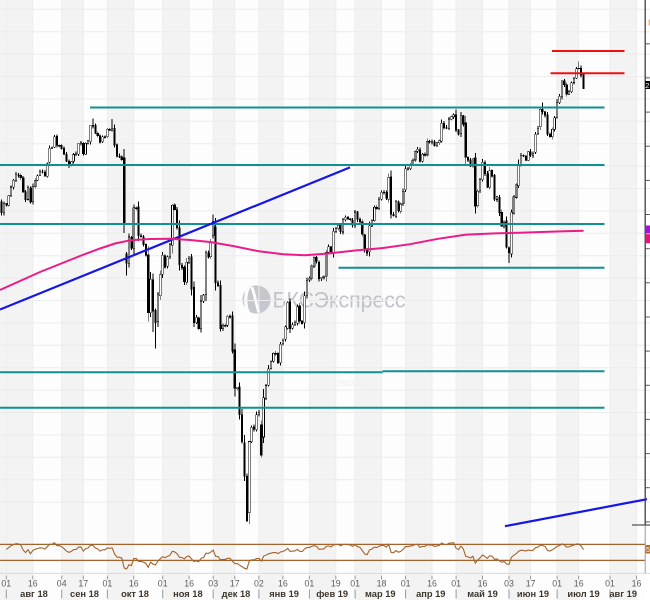 The height and width of the screenshot is (600, 650). What do you see at coordinates (430, 594) in the screenshot?
I see `svg-text: апр 19` at bounding box center [430, 594].